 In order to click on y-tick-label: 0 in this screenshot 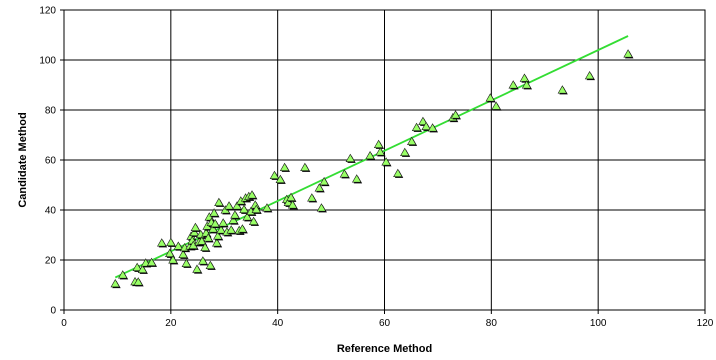, I will do `click(53, 311)`.